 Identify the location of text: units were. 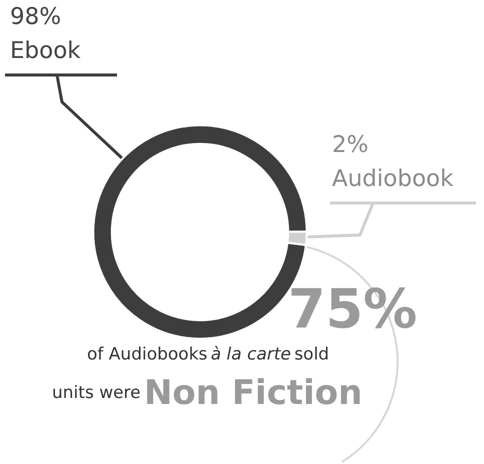
(96, 393).